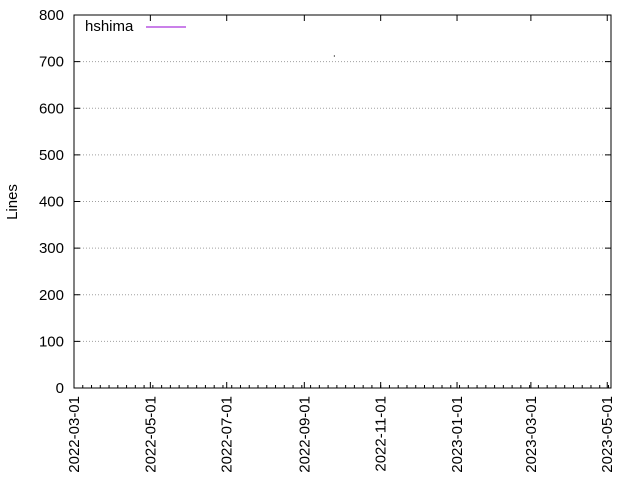 The width and height of the screenshot is (640, 480). I want to click on y-tick-label-200: 200, so click(51, 295).